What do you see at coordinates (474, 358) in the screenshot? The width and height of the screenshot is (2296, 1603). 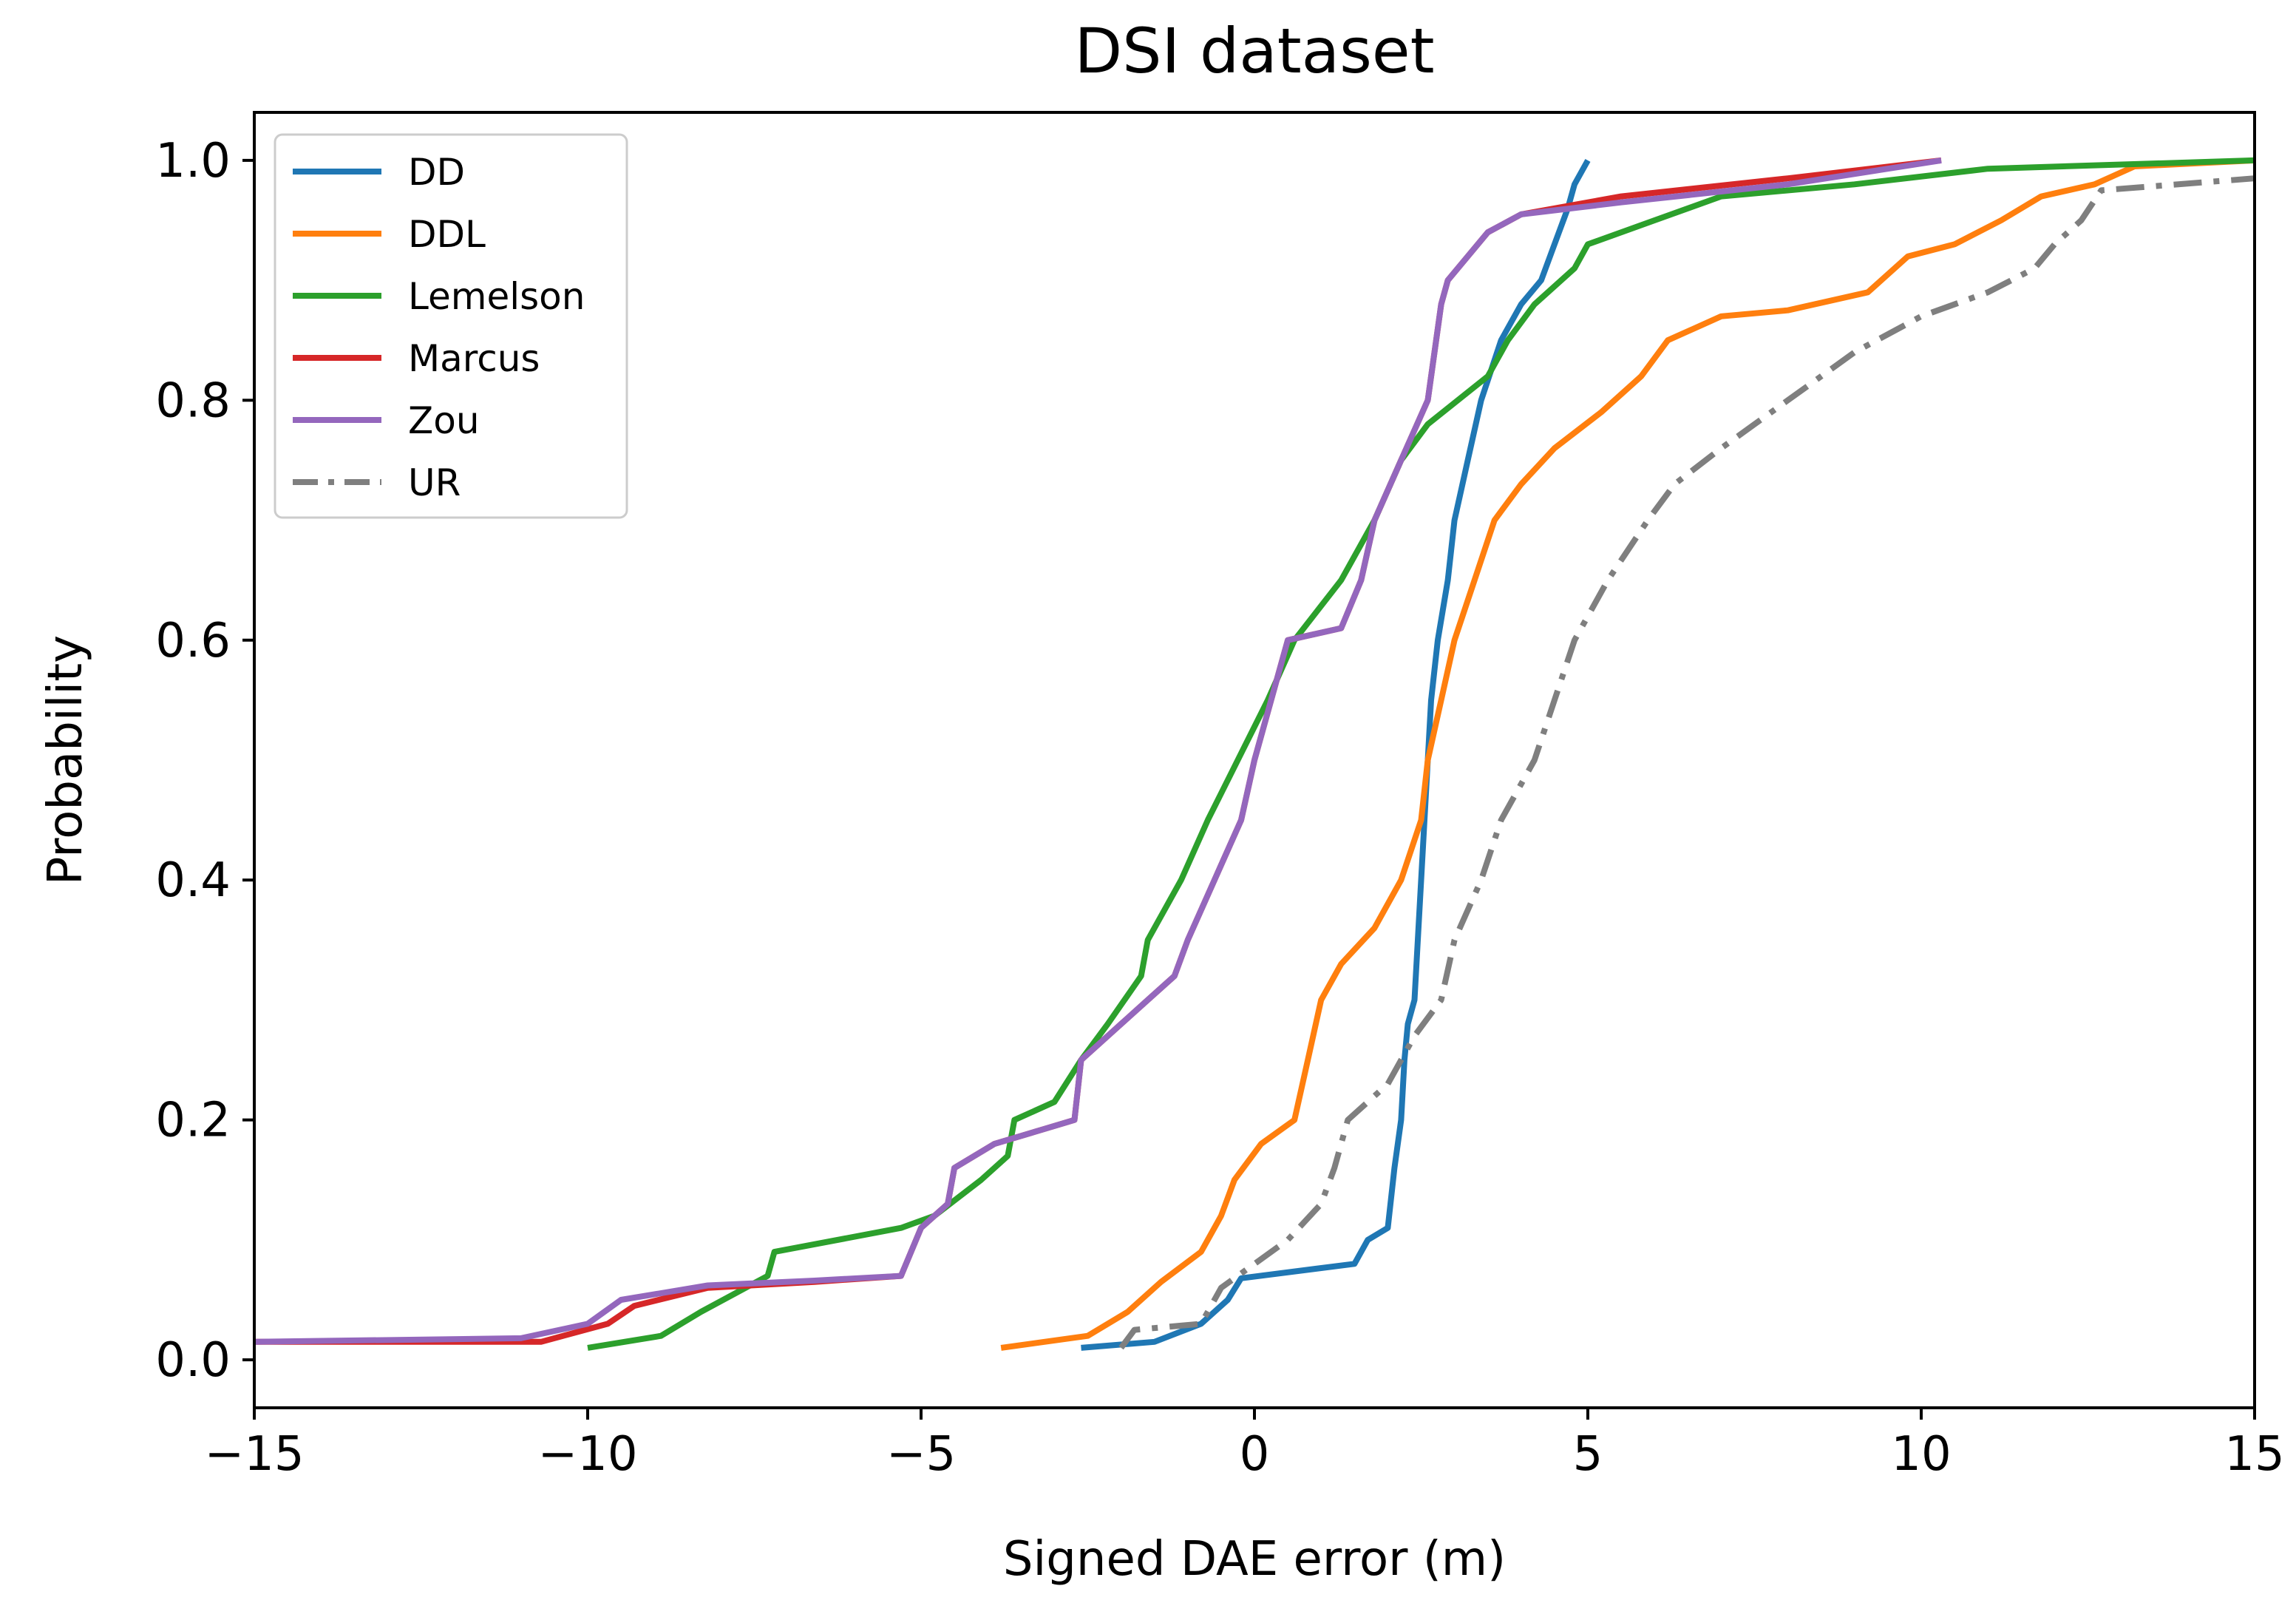 I see `legend-label-marcus: Marcus` at bounding box center [474, 358].